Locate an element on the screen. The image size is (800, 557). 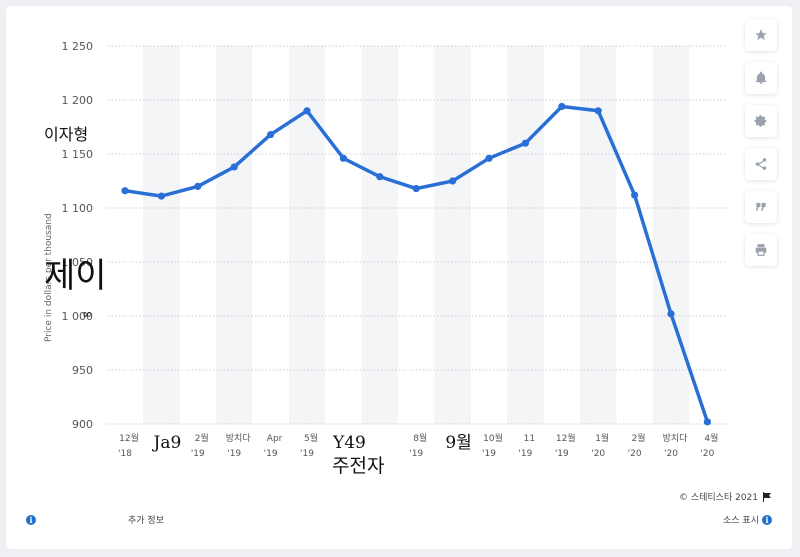
y-axis-ticks: 1 250 1 200 1 150 1 100 1 050 1 000 950 900 is located at coordinates (78, 235).